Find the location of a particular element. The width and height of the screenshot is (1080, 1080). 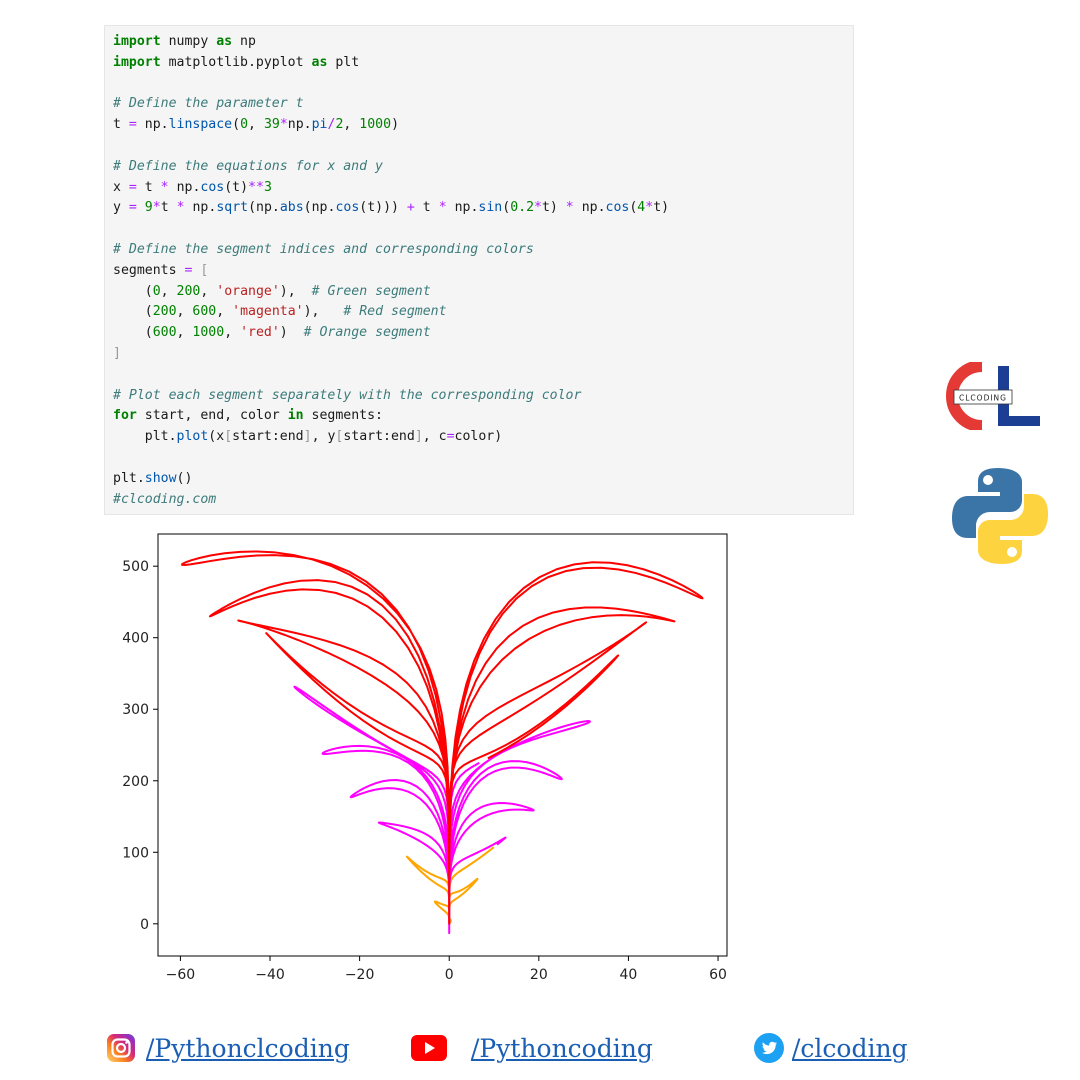

code-token: 'red' is located at coordinates (260, 333).